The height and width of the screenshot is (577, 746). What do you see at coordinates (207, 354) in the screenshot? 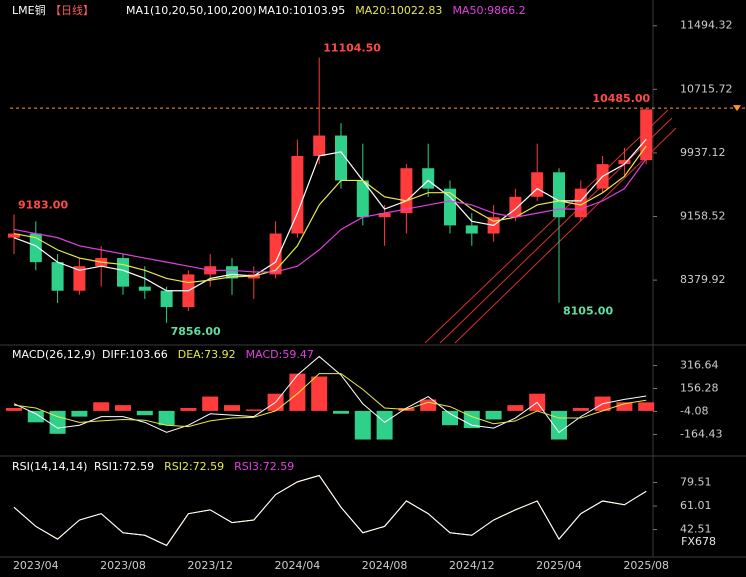
I see `legend-entry: DEA:73.92` at bounding box center [207, 354].